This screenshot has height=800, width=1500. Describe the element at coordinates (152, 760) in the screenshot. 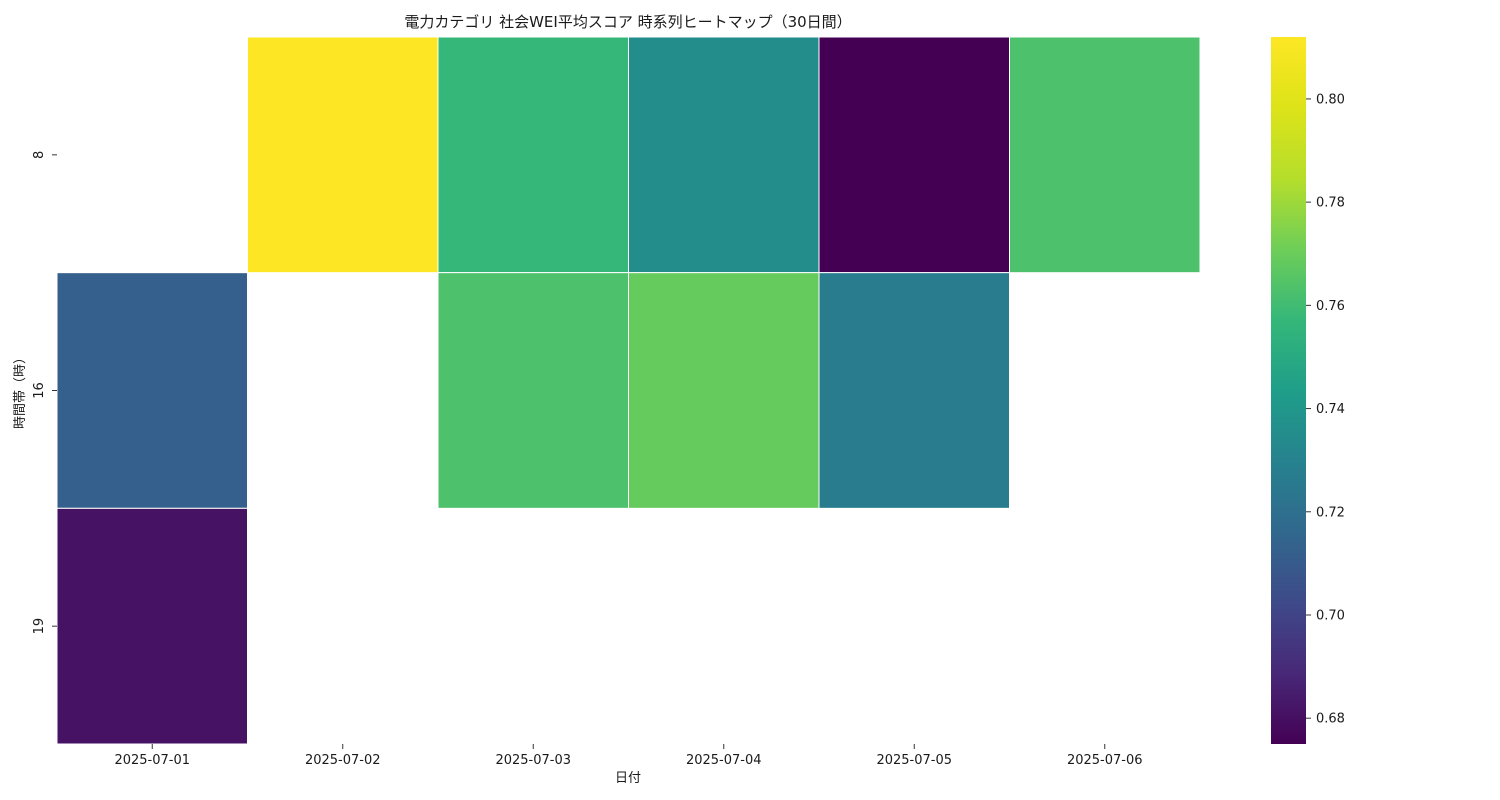

I see `x-tick-label: 2025-07-01` at that location.